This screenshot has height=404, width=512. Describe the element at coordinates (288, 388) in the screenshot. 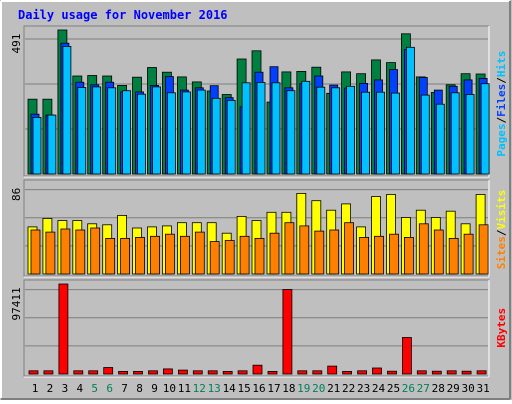

I see `day-label-18: 18` at that location.